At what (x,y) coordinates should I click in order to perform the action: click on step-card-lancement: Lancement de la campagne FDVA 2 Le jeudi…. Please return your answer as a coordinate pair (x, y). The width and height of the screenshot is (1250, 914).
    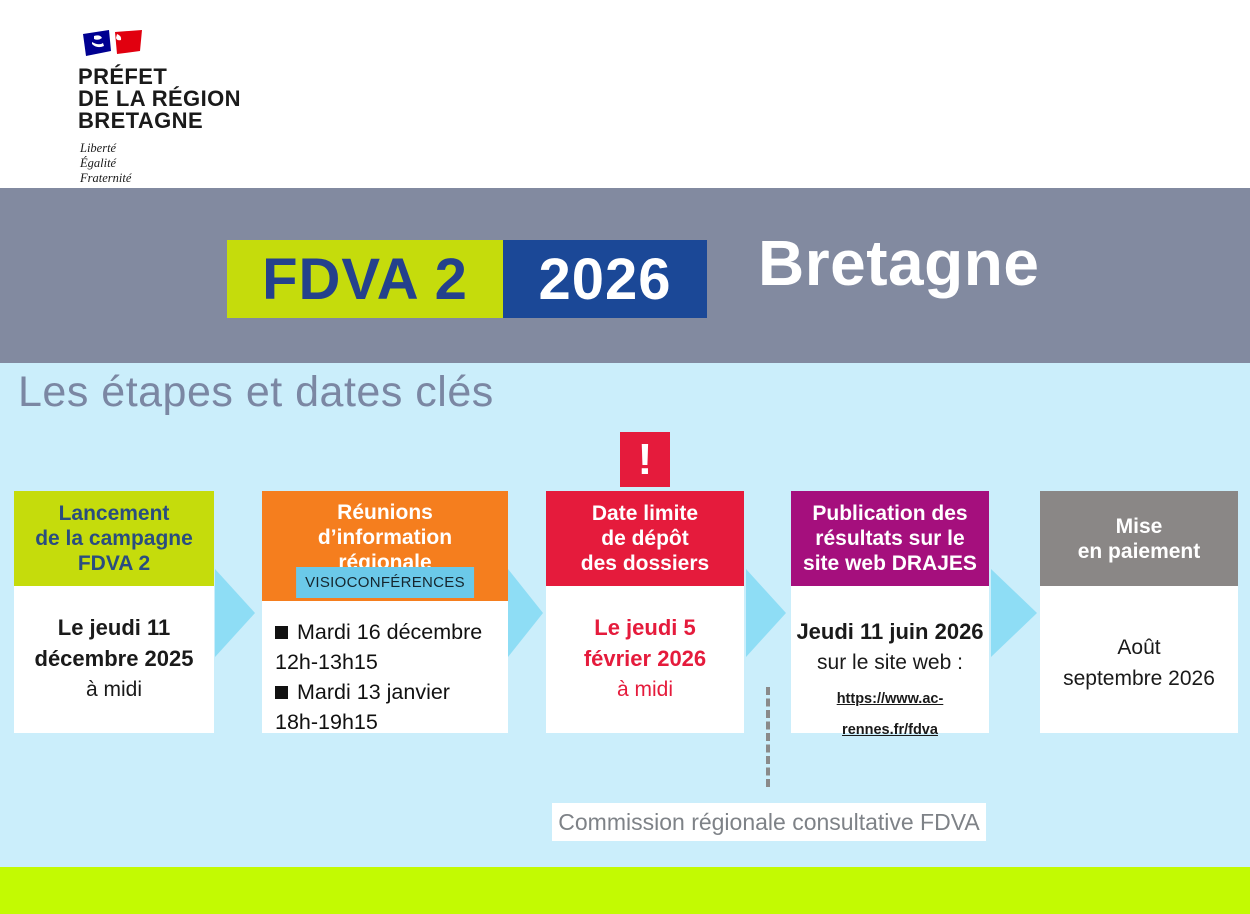
    Looking at the image, I should click on (114, 612).